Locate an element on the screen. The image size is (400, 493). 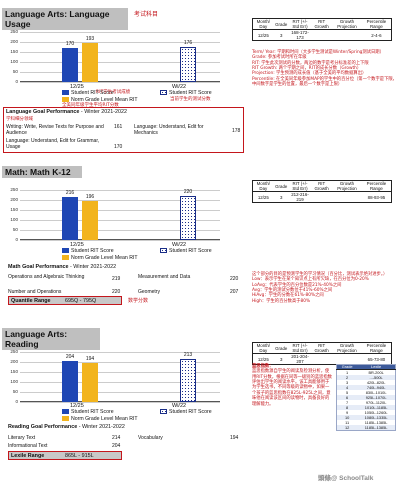
lexile-range: Lexile Range 865L - 915L is located at coordinates (65, 455).